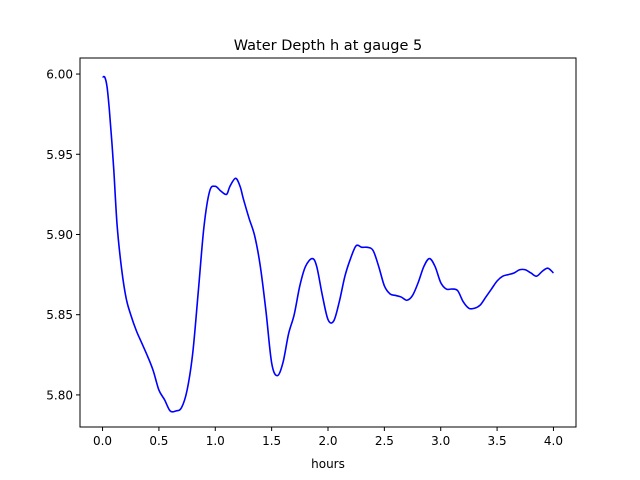 This screenshot has width=640, height=480. What do you see at coordinates (59, 395) in the screenshot?
I see `y-tick-label: 5.80` at bounding box center [59, 395].